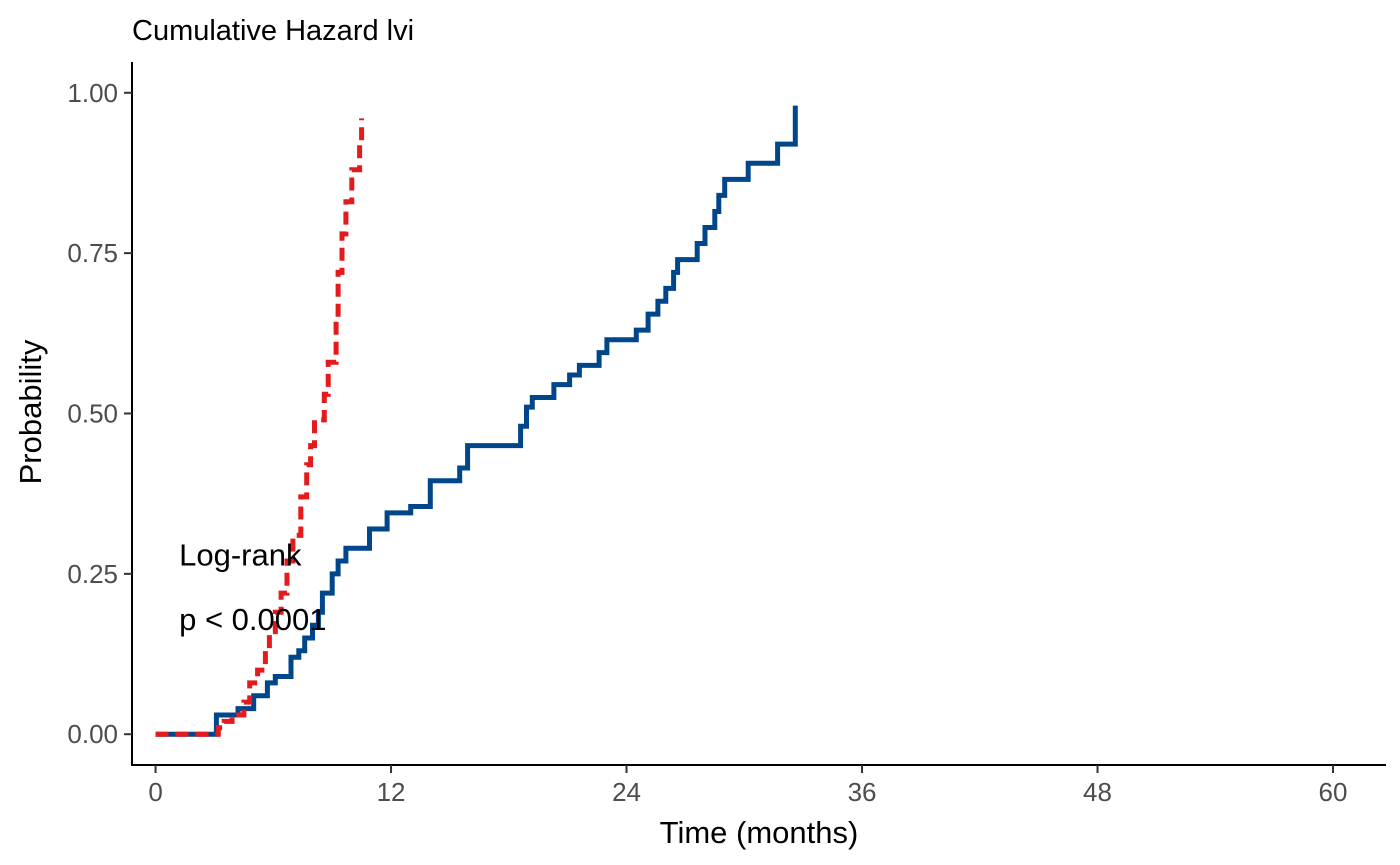  Describe the element at coordinates (759, 832) in the screenshot. I see `x-axis-title: Time (months)` at that location.